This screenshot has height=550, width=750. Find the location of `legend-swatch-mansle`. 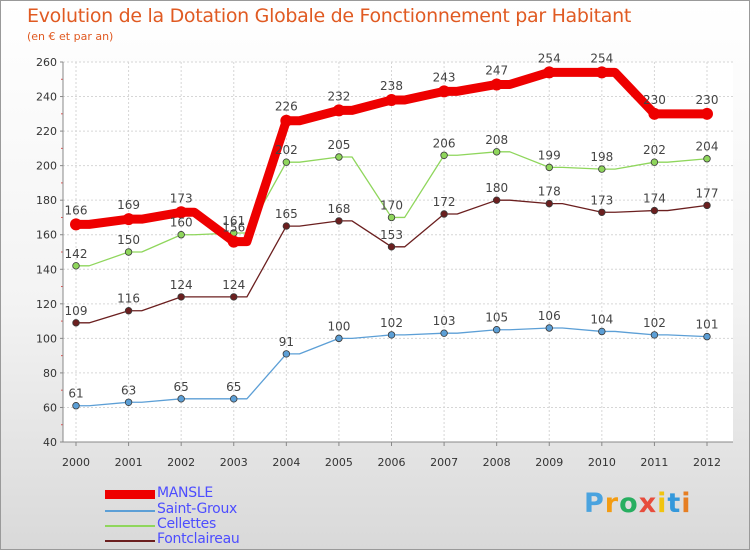

legend-swatch-mansle is located at coordinates (130, 494).